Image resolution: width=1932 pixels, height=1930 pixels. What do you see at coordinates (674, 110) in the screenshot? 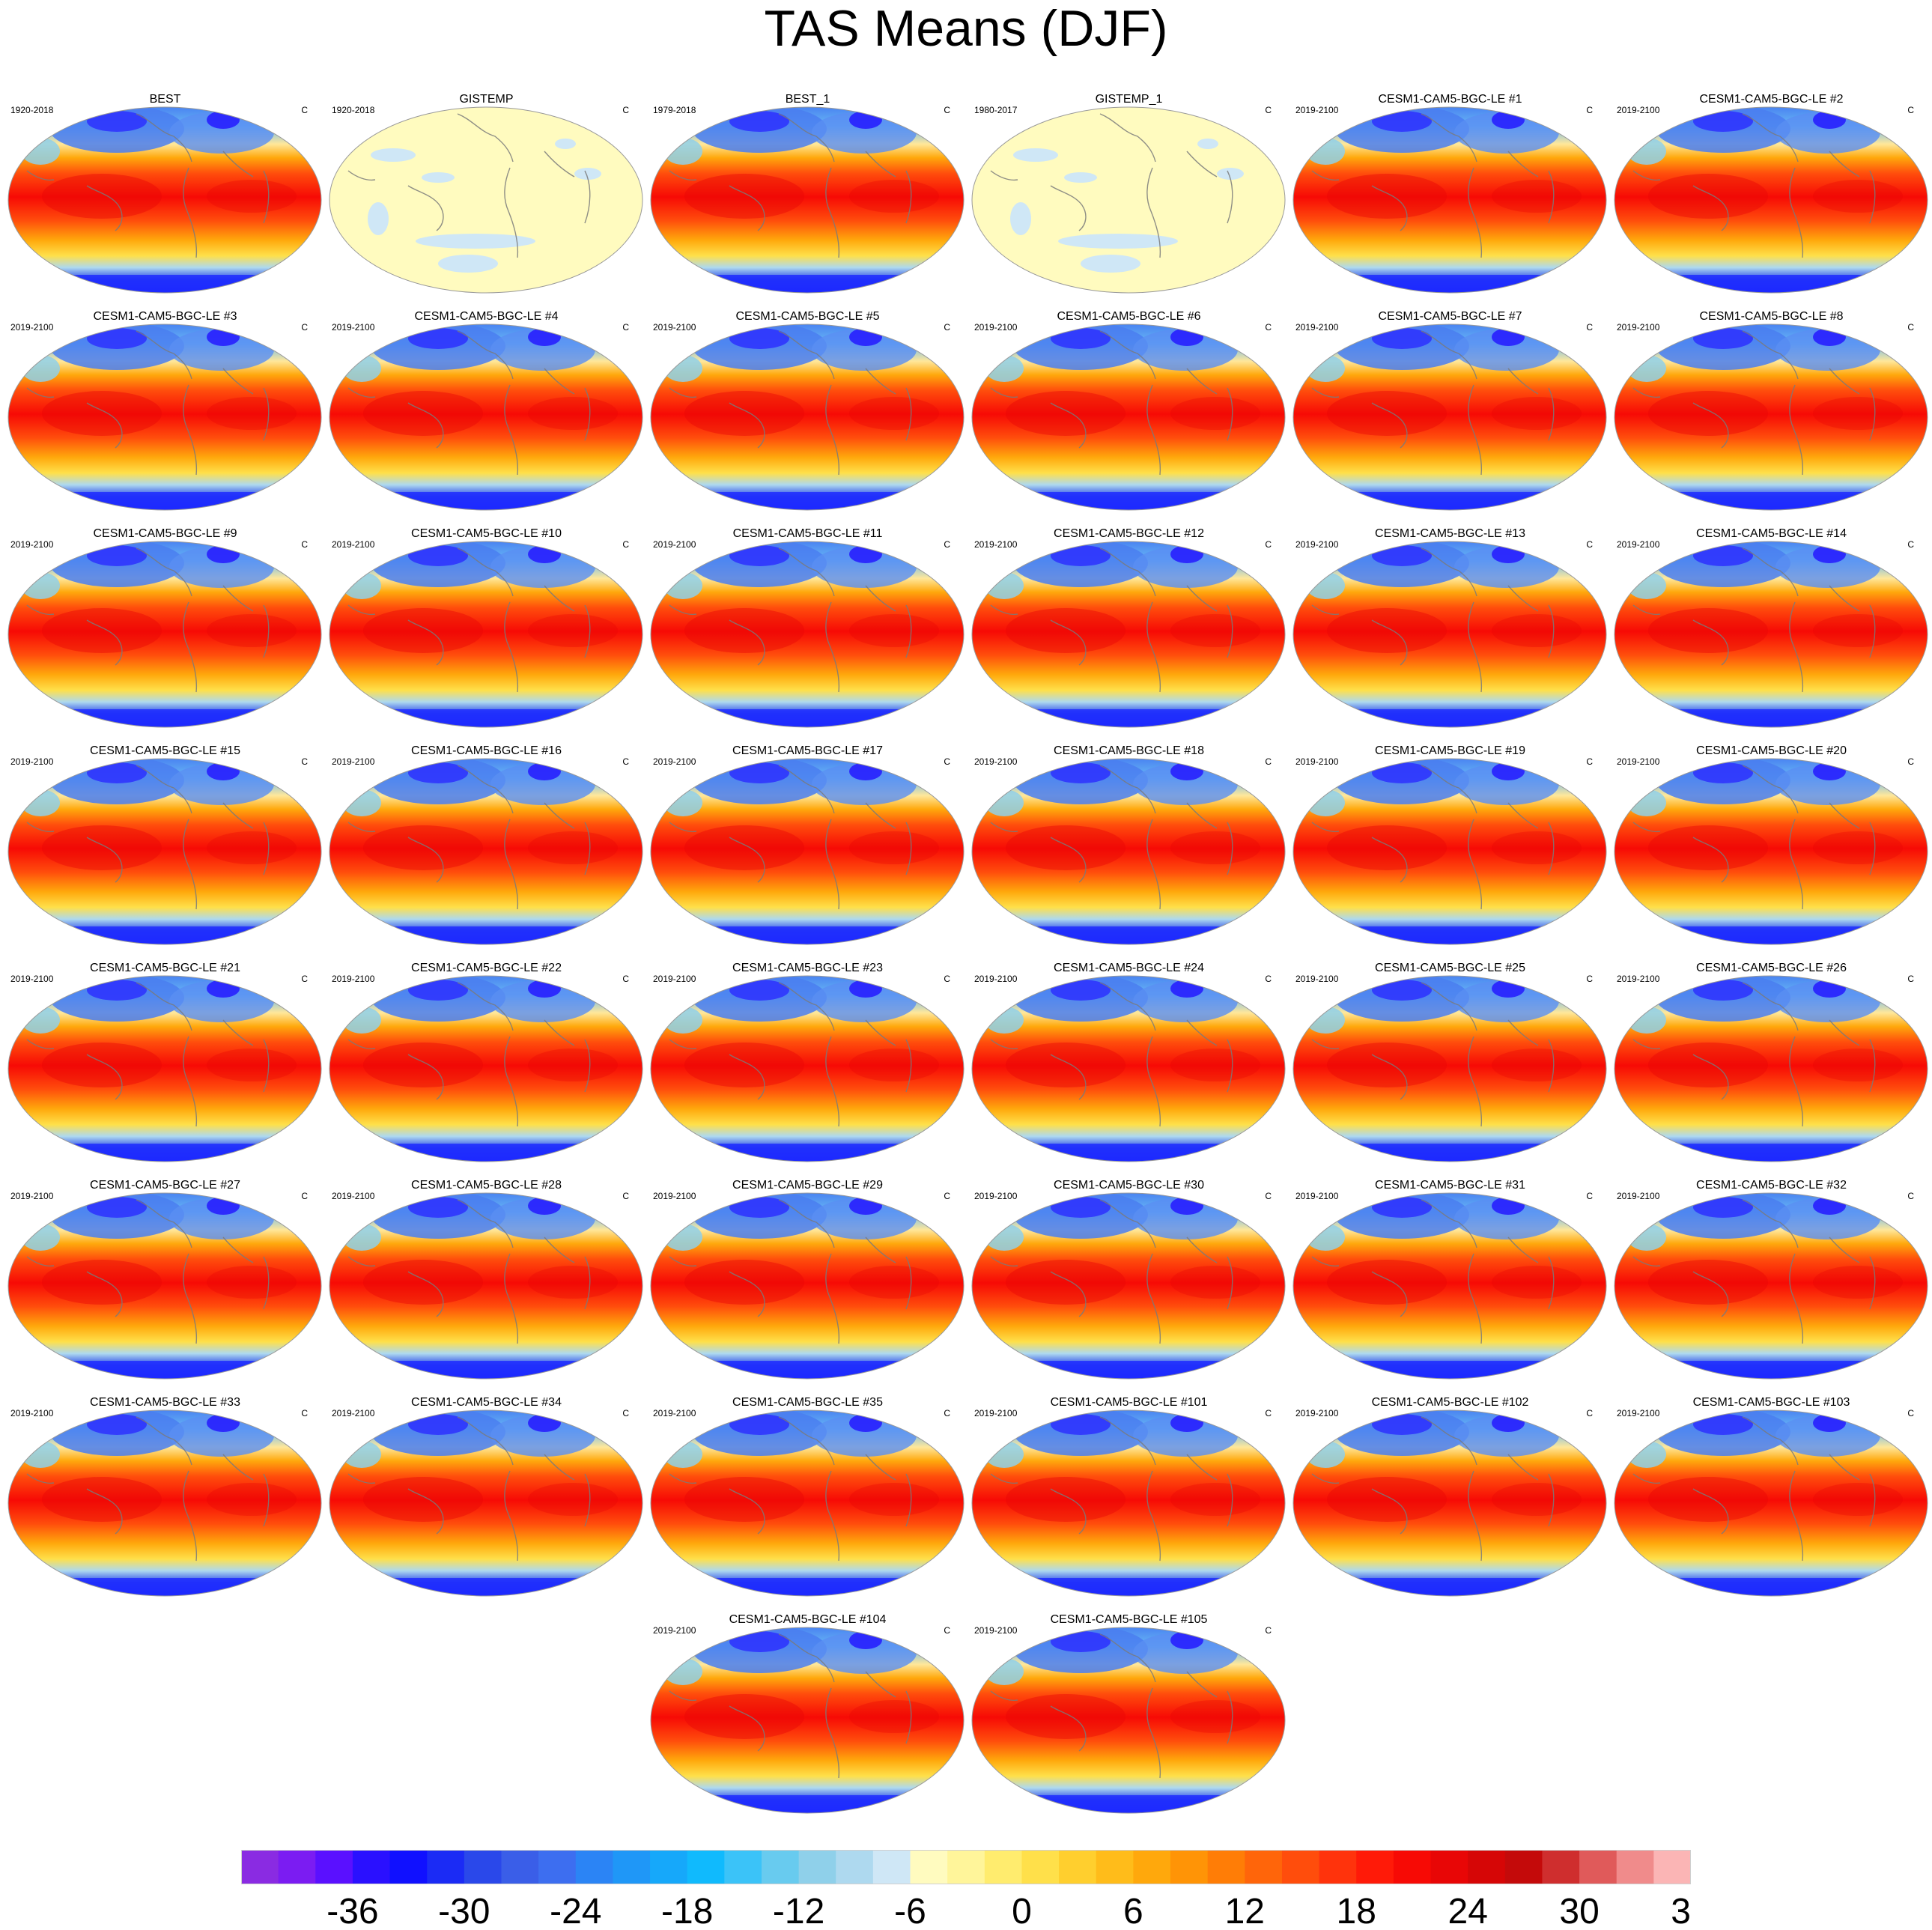
I see `panel-period: 1979-2018` at bounding box center [674, 110].